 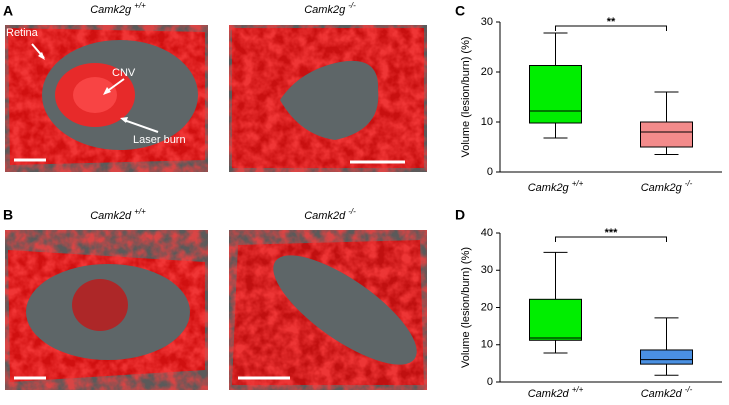 What do you see at coordinates (159, 140) in the screenshot?
I see `annotation: Laser burn` at bounding box center [159, 140].